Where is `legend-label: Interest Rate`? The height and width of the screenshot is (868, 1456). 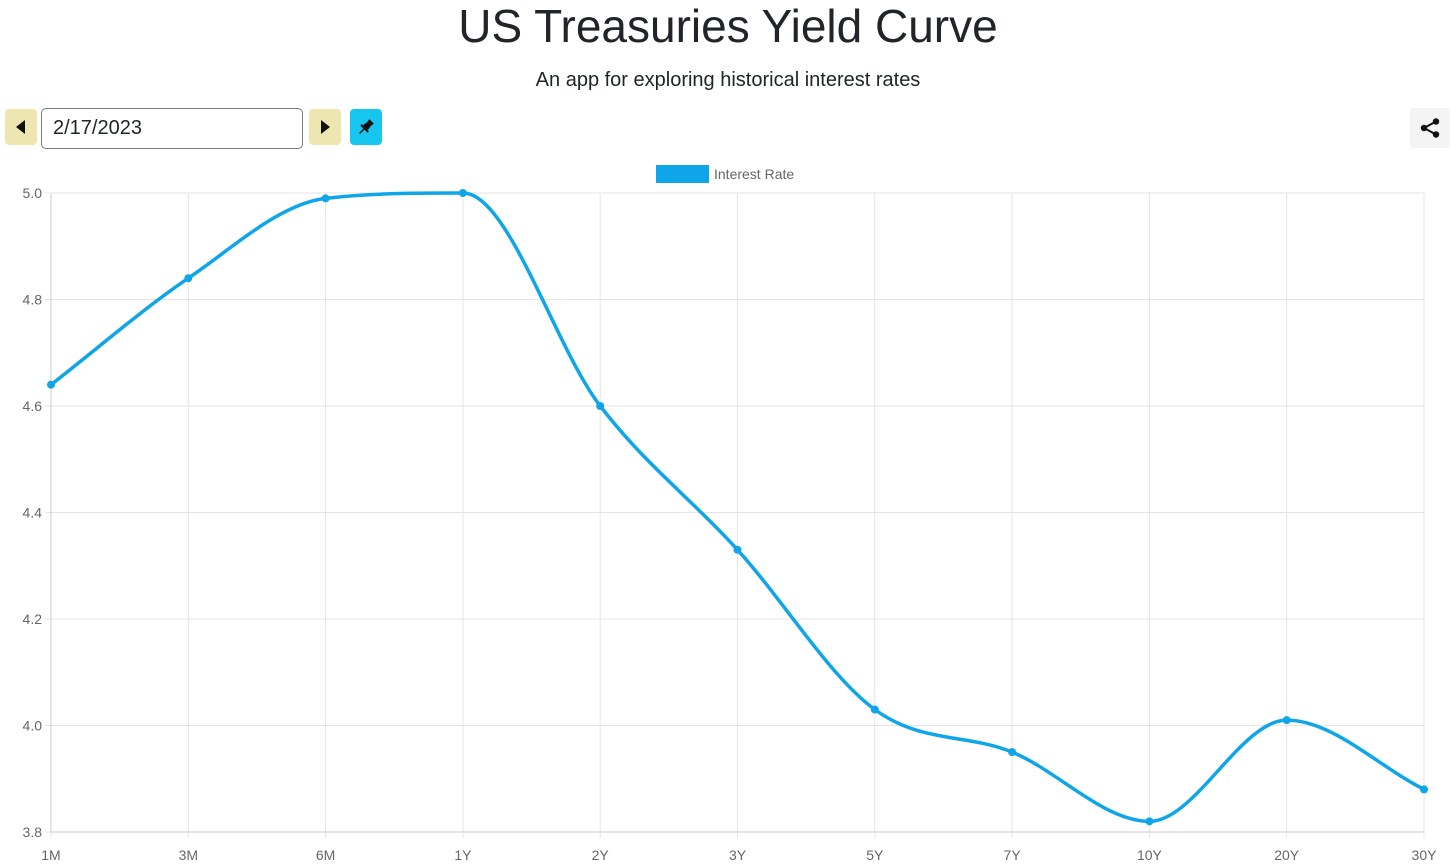 legend-label: Interest Rate is located at coordinates (754, 174).